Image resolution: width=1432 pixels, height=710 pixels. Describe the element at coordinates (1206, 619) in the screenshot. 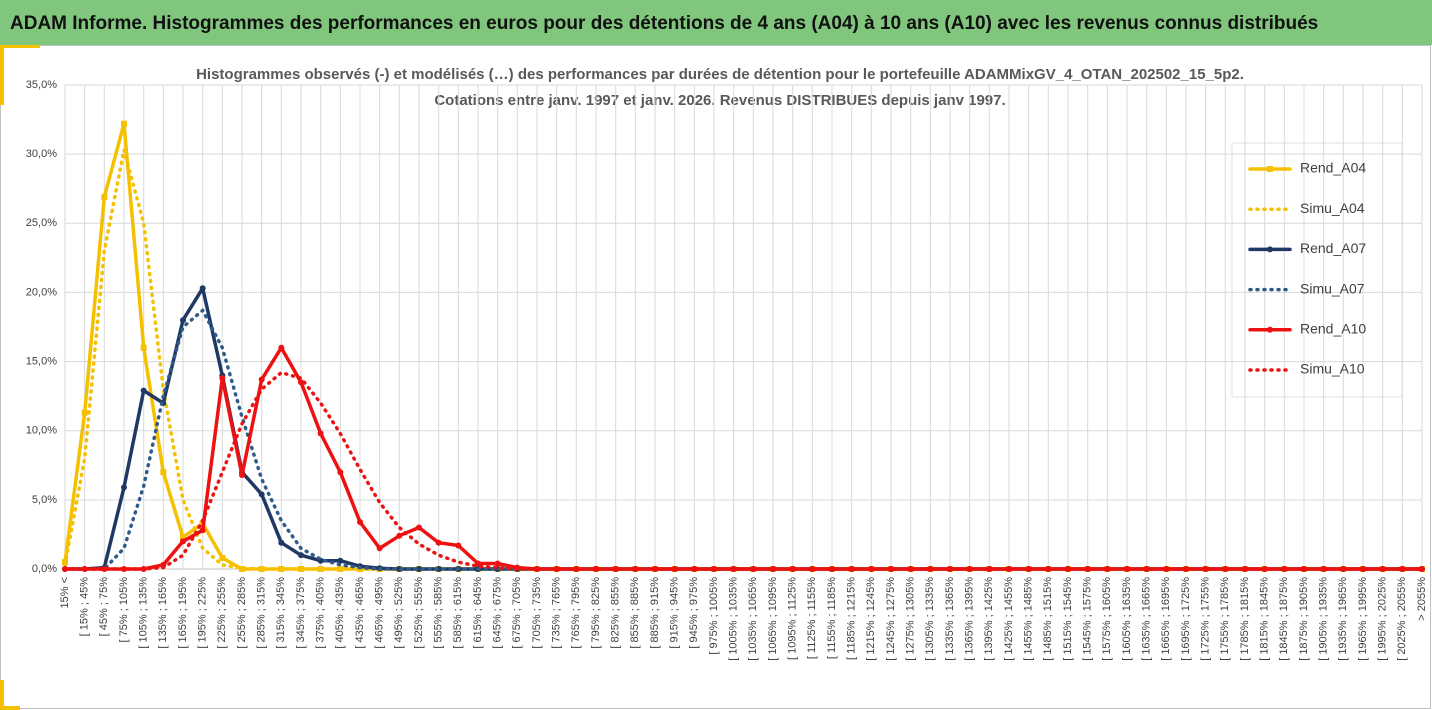

I see `x-tick-label: [ 1725% ; 1755%` at that location.